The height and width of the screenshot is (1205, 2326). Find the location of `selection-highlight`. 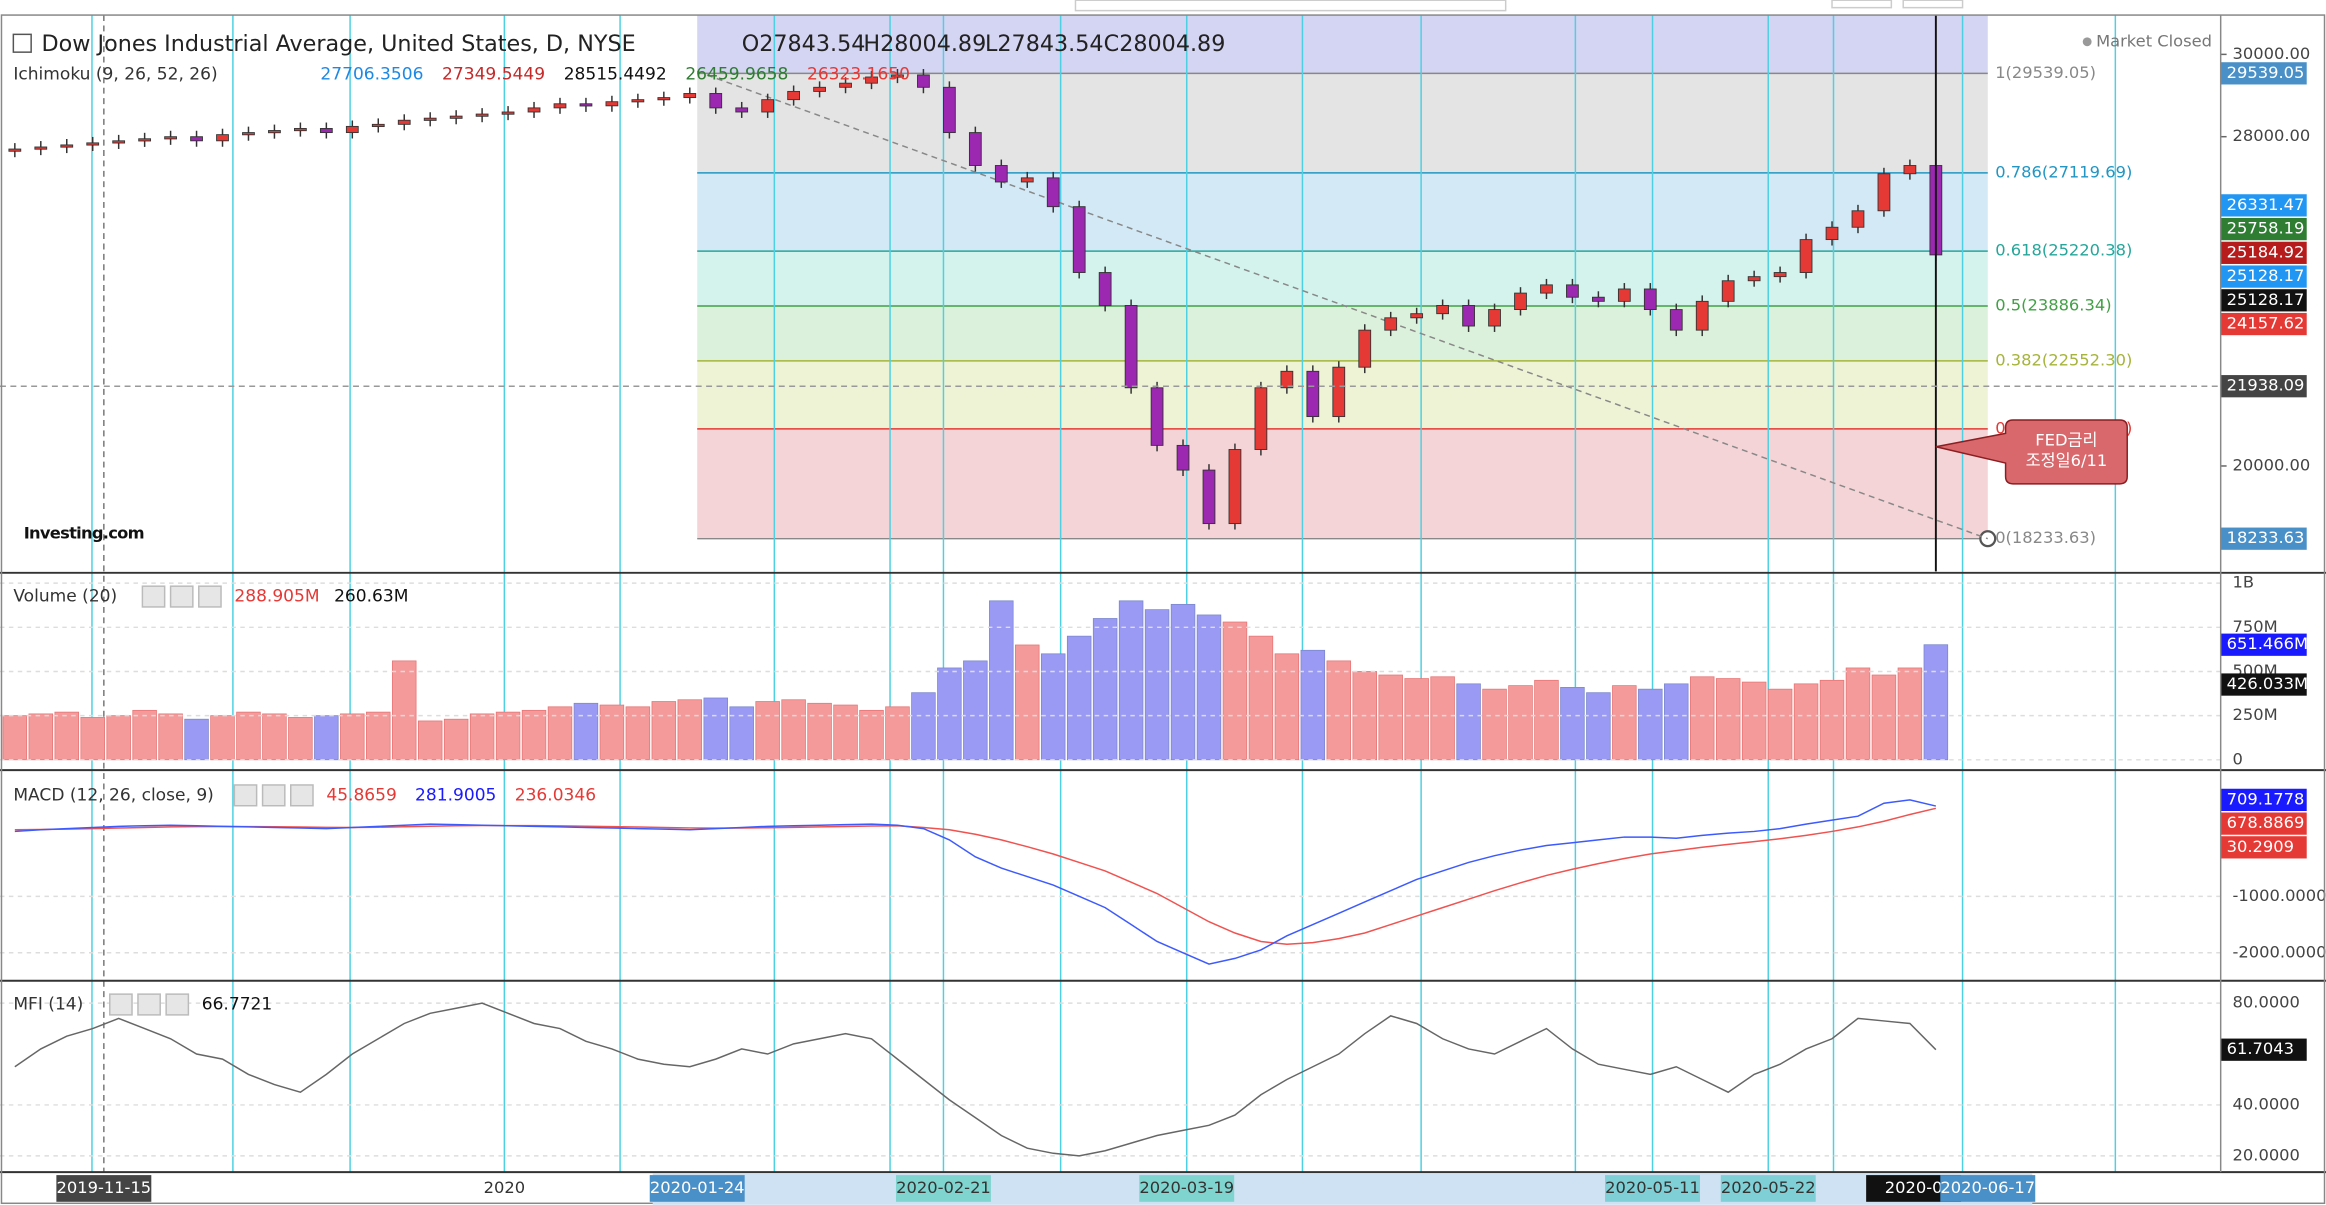

selection-highlight is located at coordinates (1342, 44).